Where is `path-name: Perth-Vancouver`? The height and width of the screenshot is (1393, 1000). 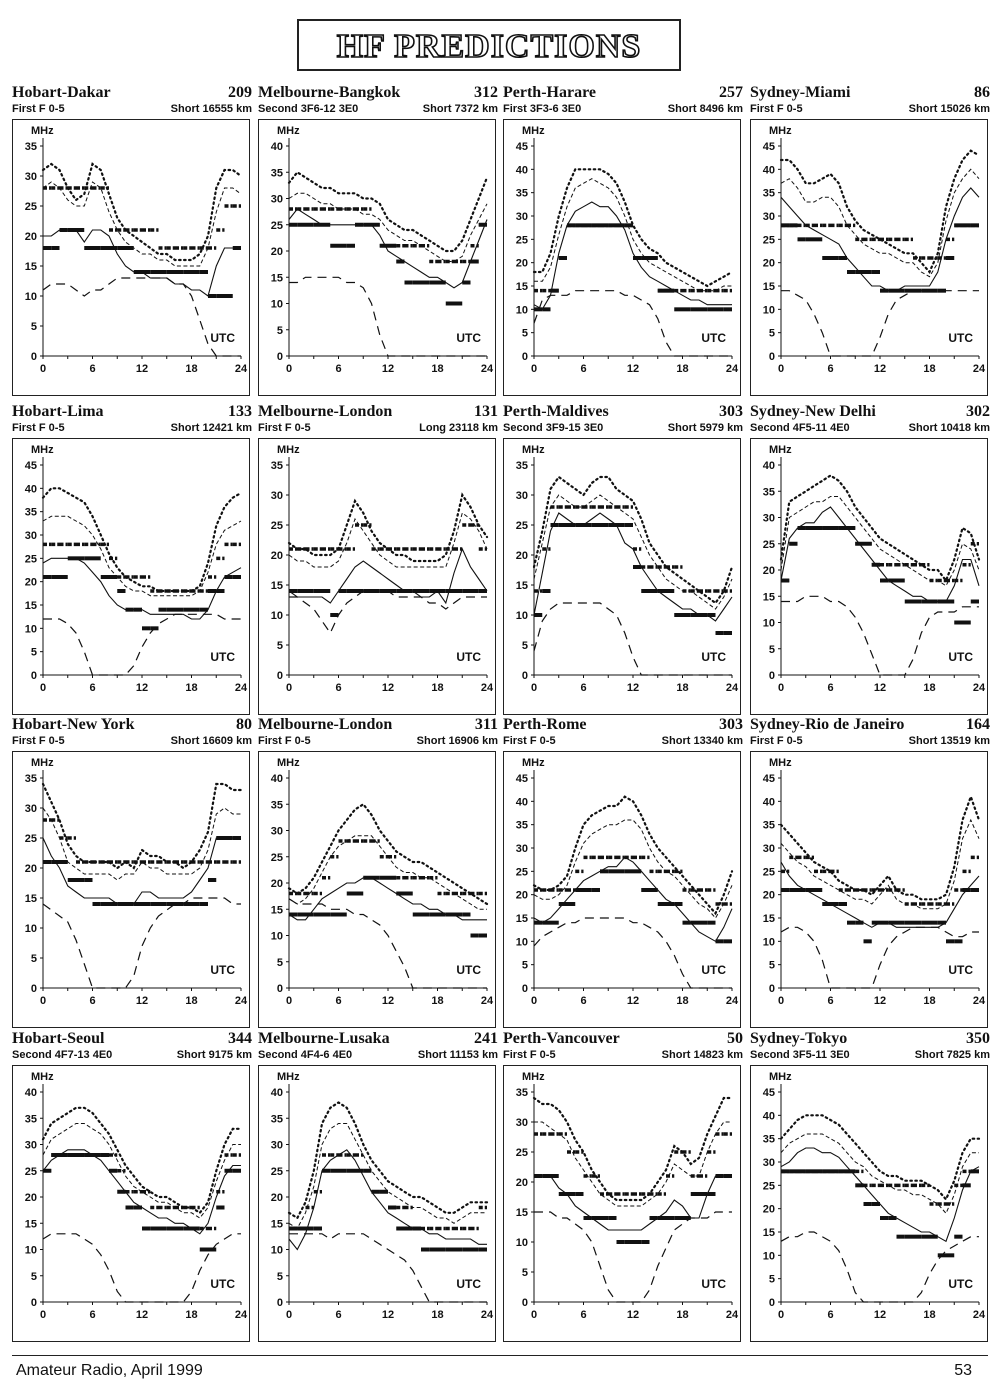 path-name: Perth-Vancouver is located at coordinates (561, 1038).